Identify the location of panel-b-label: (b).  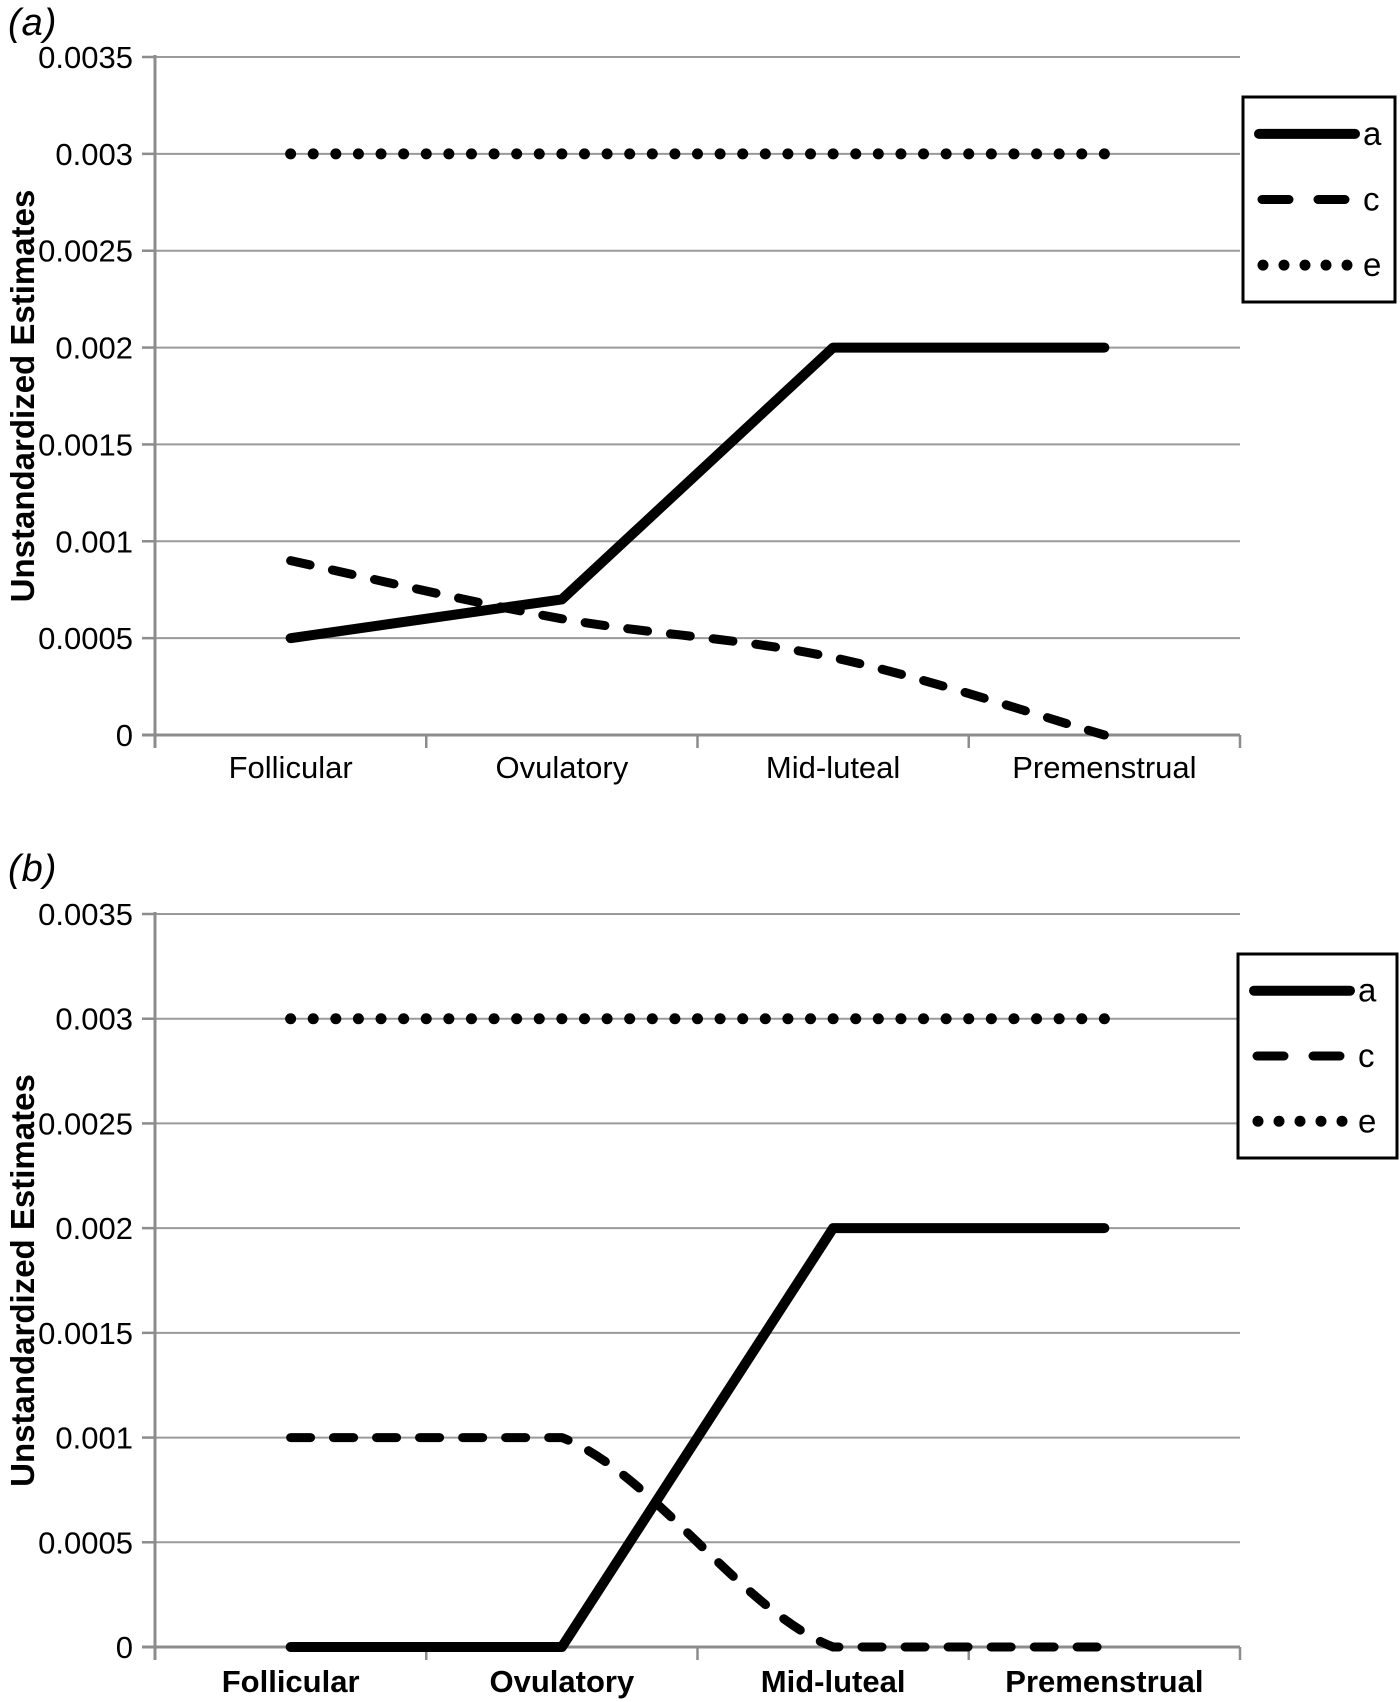
(33, 869).